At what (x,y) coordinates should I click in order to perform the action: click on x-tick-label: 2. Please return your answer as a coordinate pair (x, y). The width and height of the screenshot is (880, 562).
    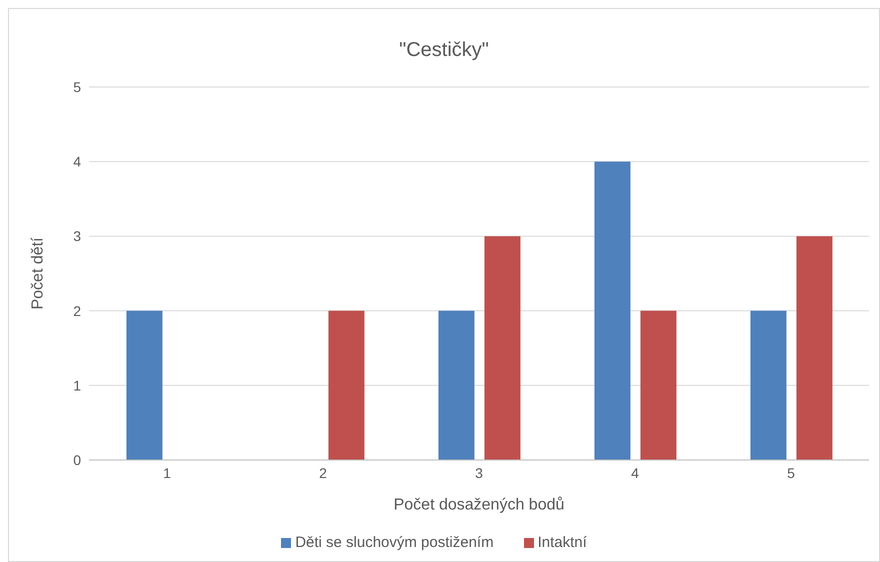
    Looking at the image, I should click on (323, 472).